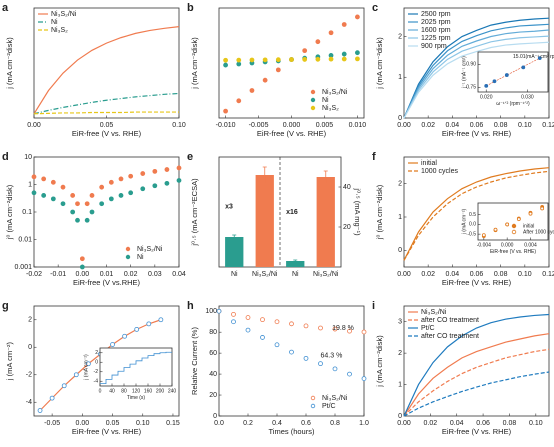 Image resolution: width=554 pixels, height=447 pixels. What do you see at coordinates (343, 328) in the screenshot?
I see `annotation: 19.8 %` at bounding box center [343, 328].